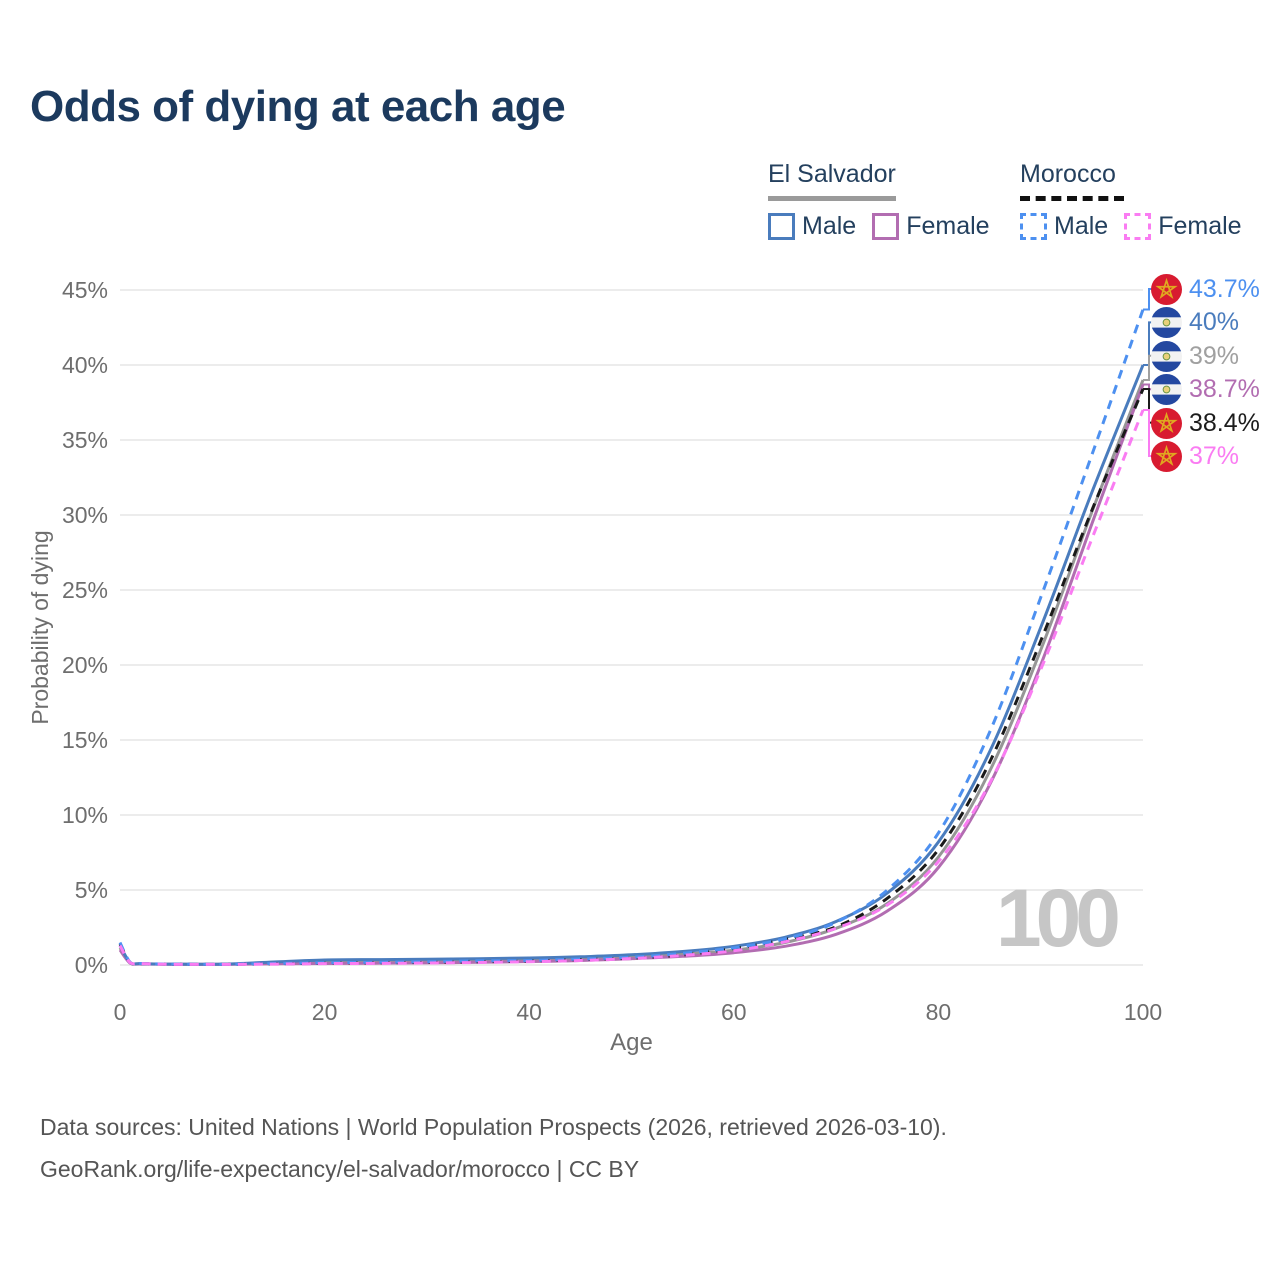 Image resolution: width=1280 pixels, height=1280 pixels. Describe the element at coordinates (529, 1012) in the screenshot. I see `x-tick-label: 40` at that location.